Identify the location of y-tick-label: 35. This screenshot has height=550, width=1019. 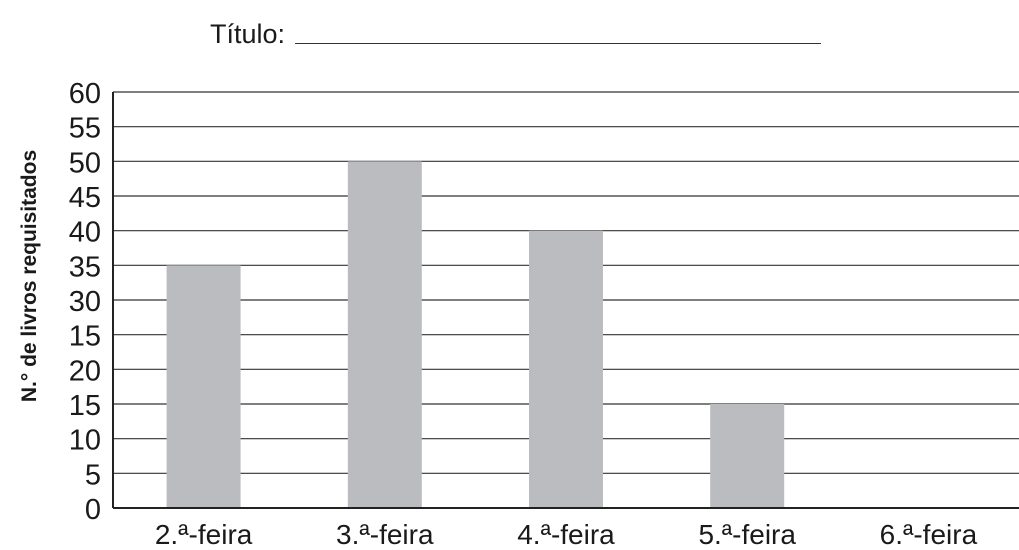
(85, 267).